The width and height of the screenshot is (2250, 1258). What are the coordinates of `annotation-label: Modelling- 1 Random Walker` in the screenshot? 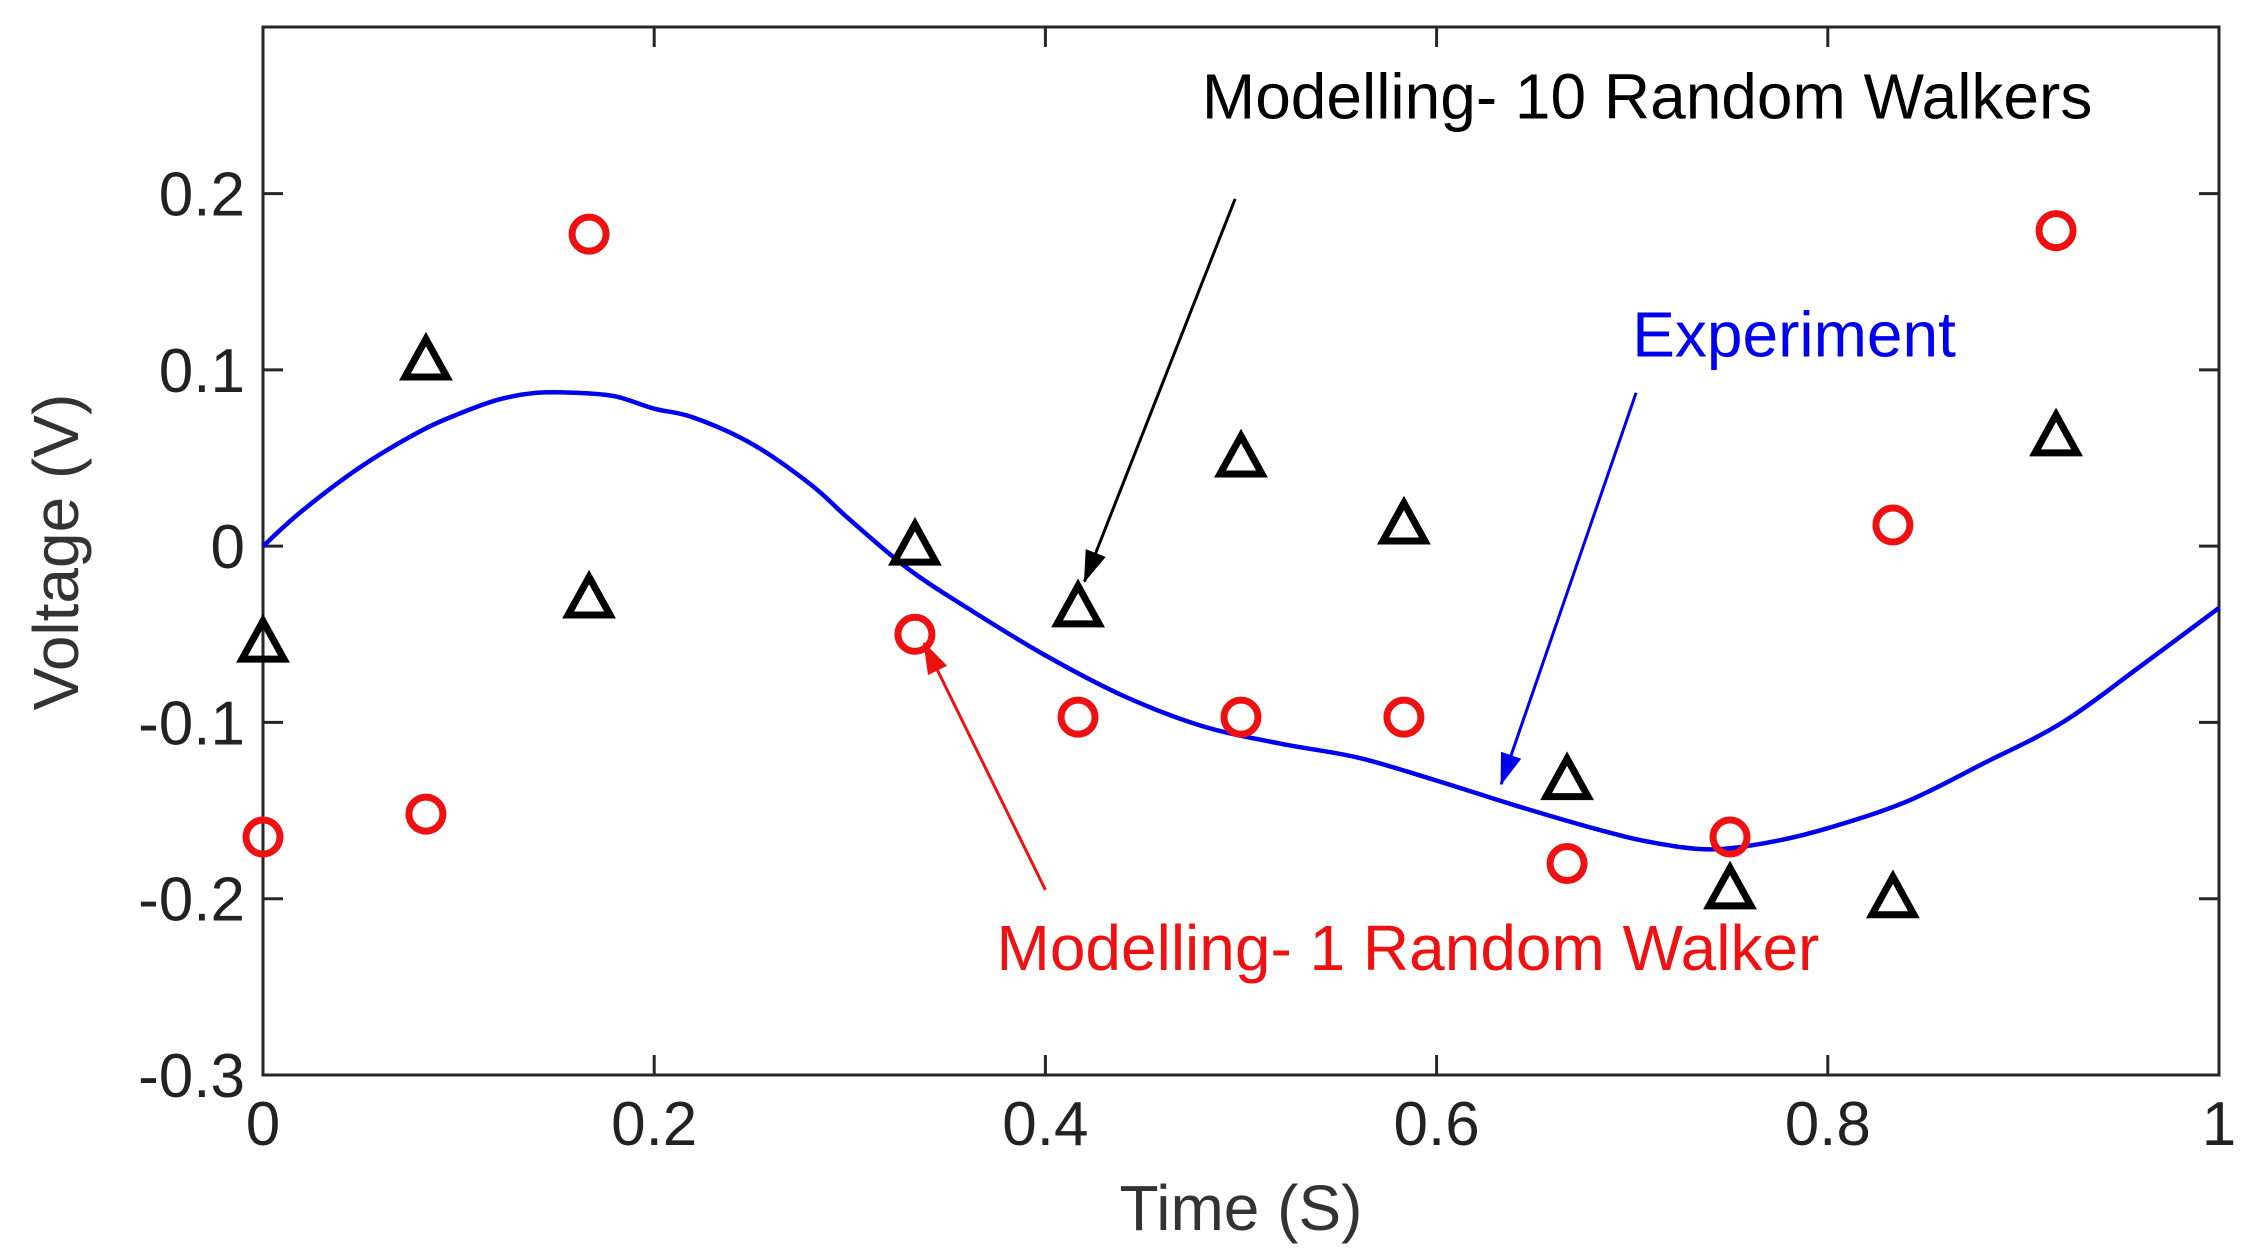 It's located at (1408, 948).